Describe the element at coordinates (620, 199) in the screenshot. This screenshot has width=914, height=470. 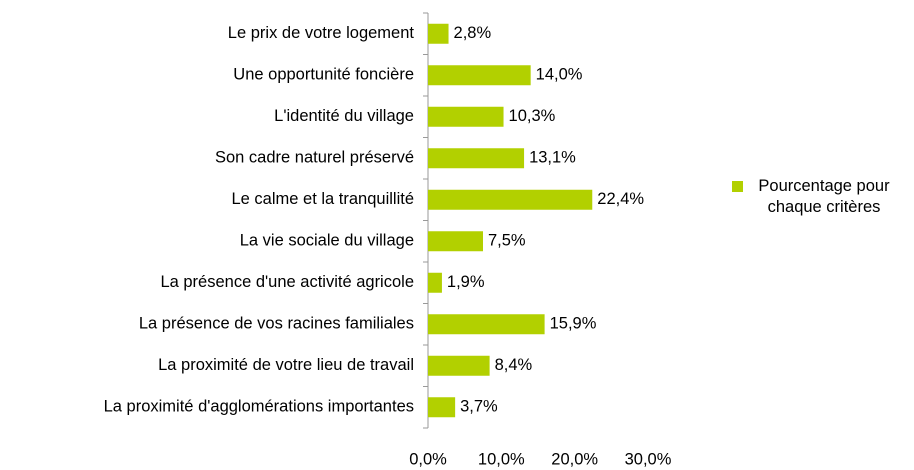
I see `value-label: 22,4%` at that location.